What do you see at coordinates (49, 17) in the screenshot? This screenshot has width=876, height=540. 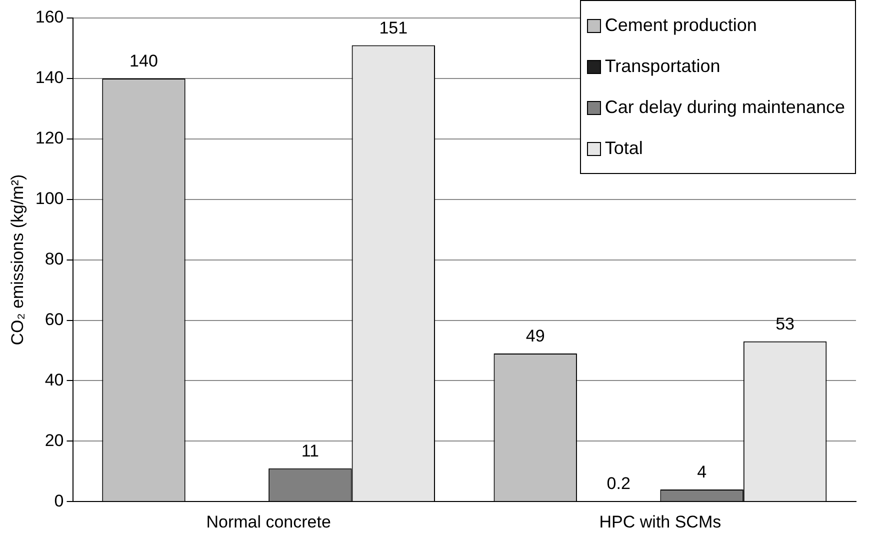 I see `y-tick-label: 160` at bounding box center [49, 17].